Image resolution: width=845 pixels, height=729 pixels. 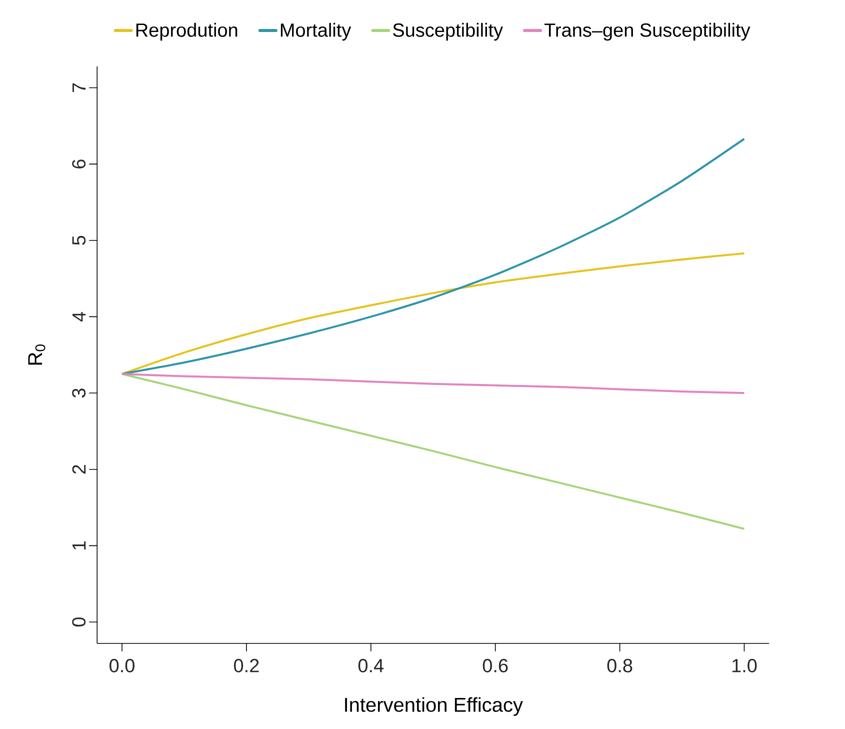 What do you see at coordinates (744, 665) in the screenshot?
I see `x-tick-label: 1.0` at bounding box center [744, 665].